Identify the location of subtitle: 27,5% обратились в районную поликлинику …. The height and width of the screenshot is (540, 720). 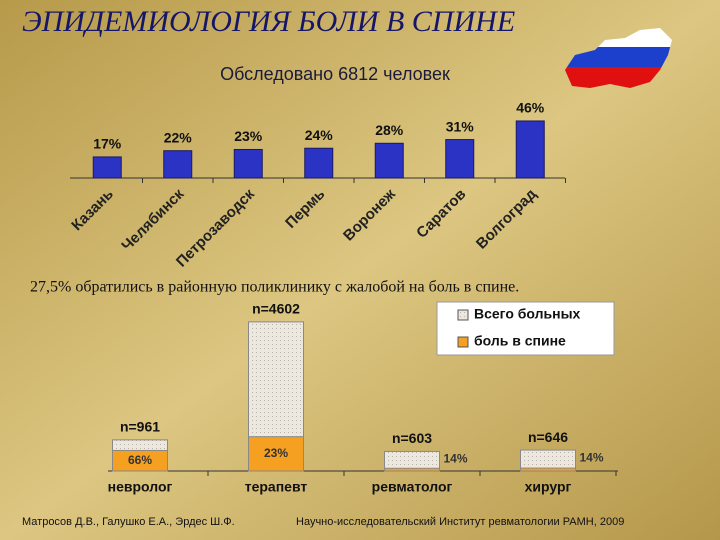
(274, 287).